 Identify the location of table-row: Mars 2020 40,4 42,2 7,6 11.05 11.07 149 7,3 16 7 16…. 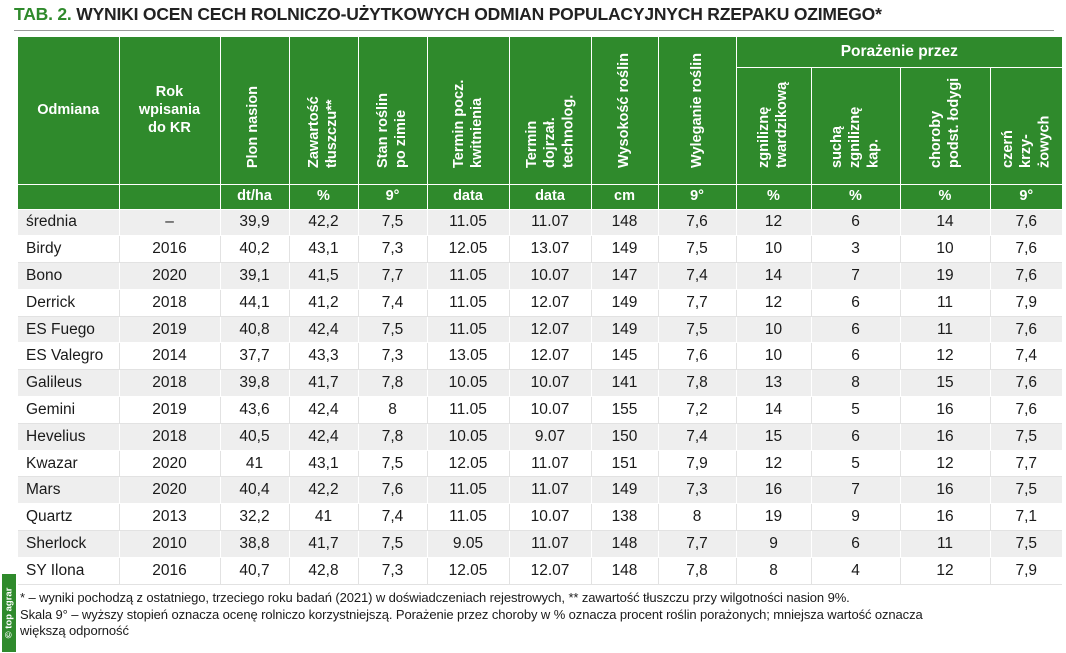
(540, 490).